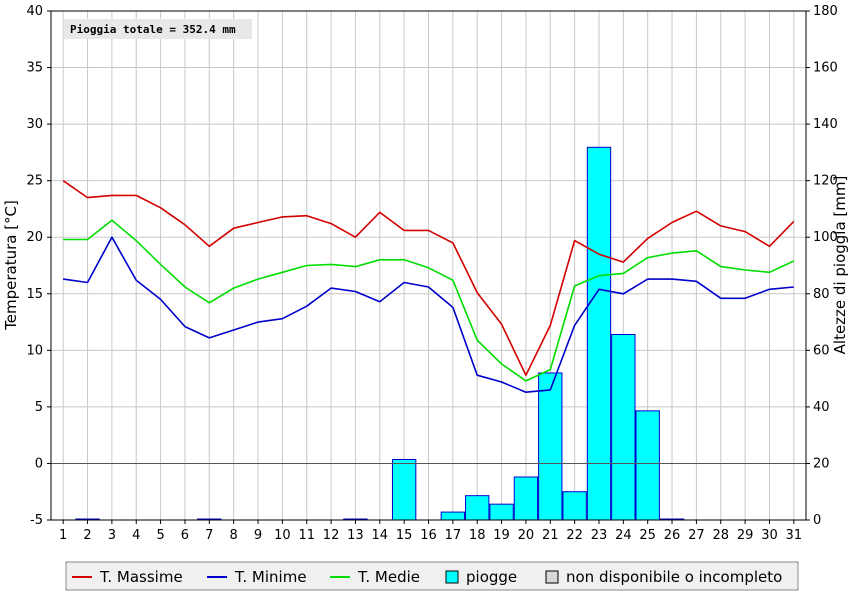 This screenshot has height=600, width=865. I want to click on y-tick-label-left: 40, so click(34, 11).